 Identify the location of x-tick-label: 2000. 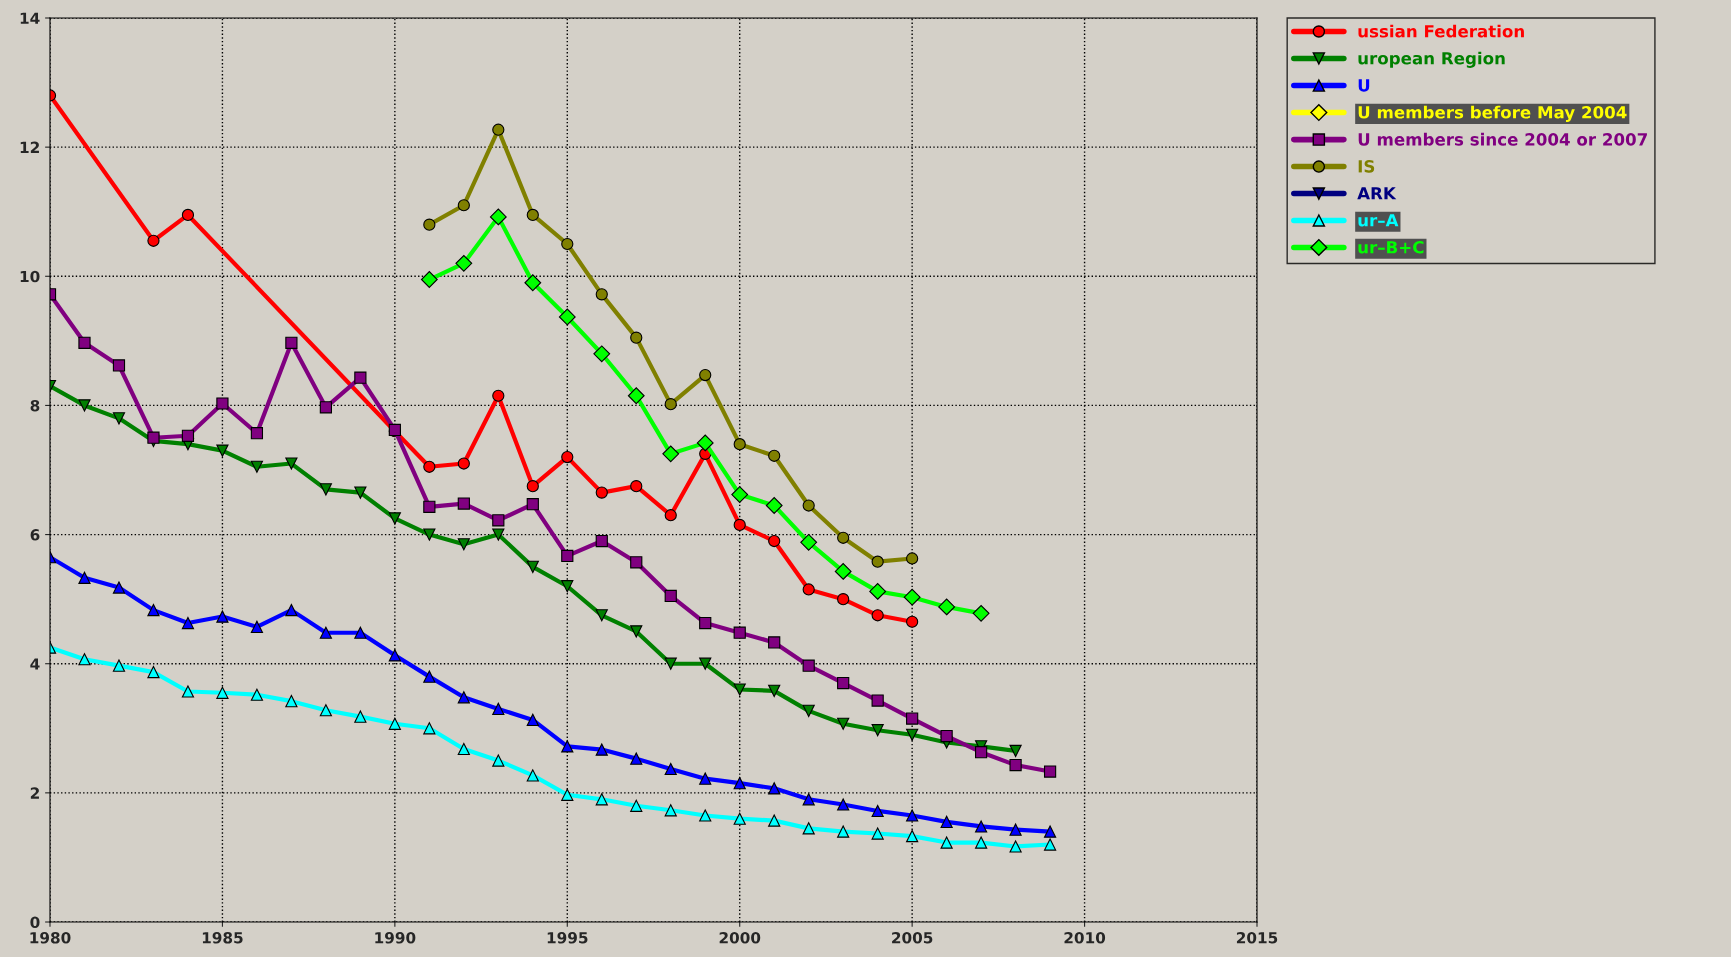
(740, 937).